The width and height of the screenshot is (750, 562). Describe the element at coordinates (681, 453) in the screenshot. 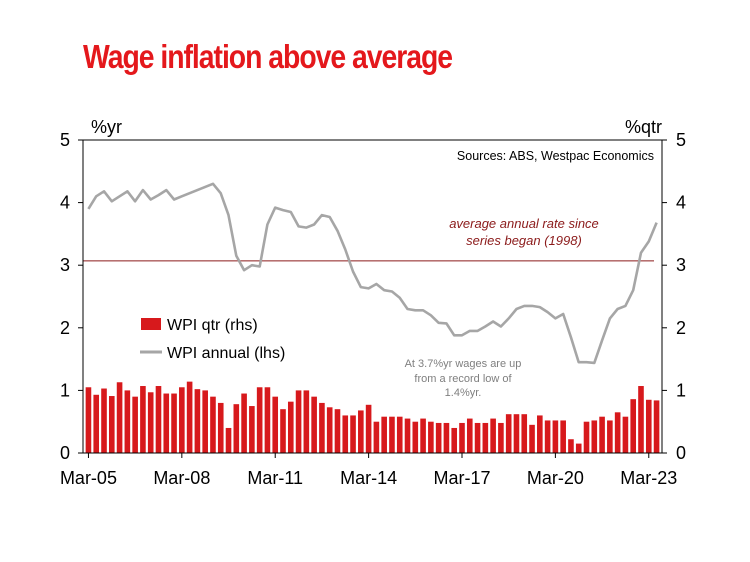

I see `y-tick-label-right: 0` at that location.